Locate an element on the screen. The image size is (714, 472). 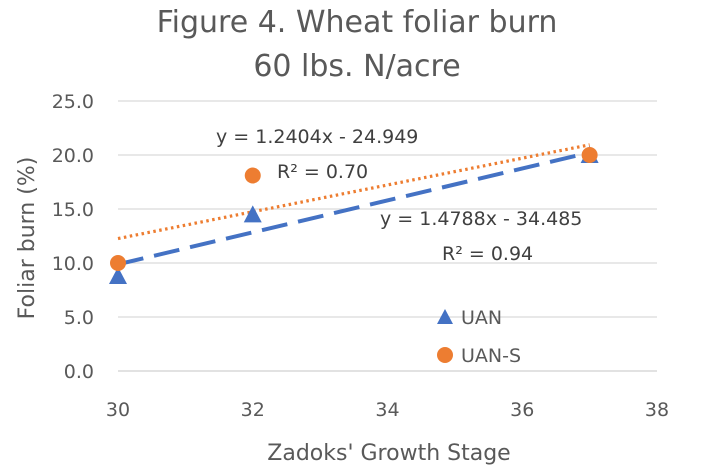
uans-equation: y = 1.2404x - 24.949 is located at coordinates (317, 137).